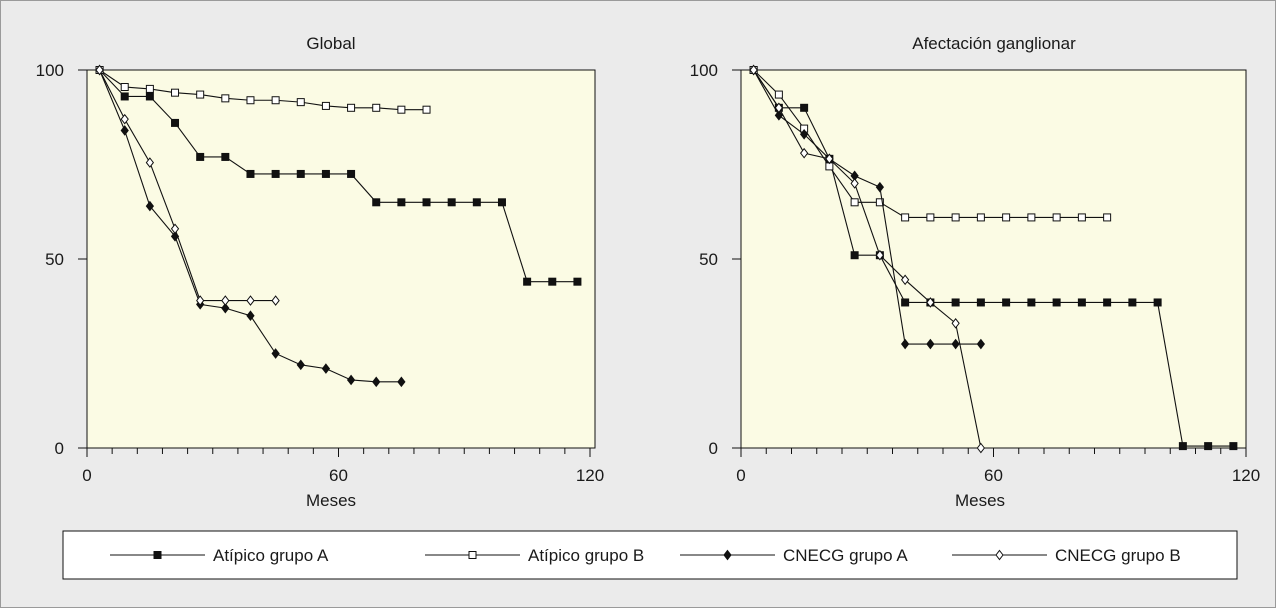  I want to click on chart-title: Global, so click(330, 43).